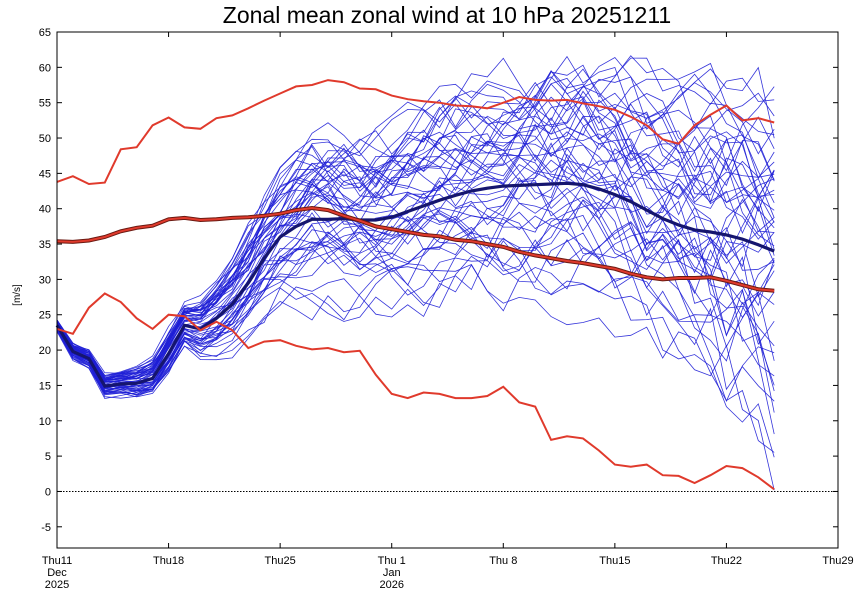 The image size is (854, 596). Describe the element at coordinates (45, 316) in the screenshot. I see `y-tick-label: 25` at that location.